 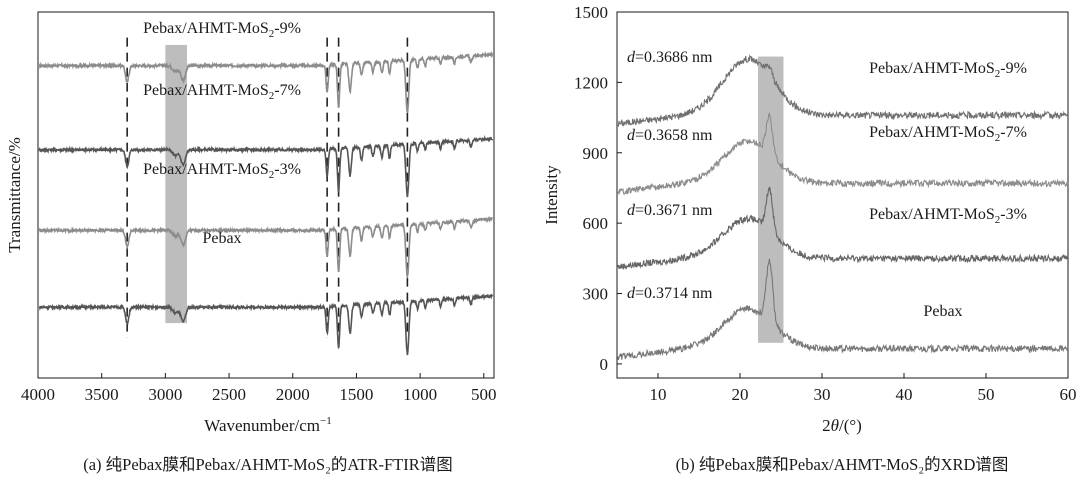 What do you see at coordinates (658, 394) in the screenshot?
I see `xrd-x-tick-label-0: 10` at bounding box center [658, 394].